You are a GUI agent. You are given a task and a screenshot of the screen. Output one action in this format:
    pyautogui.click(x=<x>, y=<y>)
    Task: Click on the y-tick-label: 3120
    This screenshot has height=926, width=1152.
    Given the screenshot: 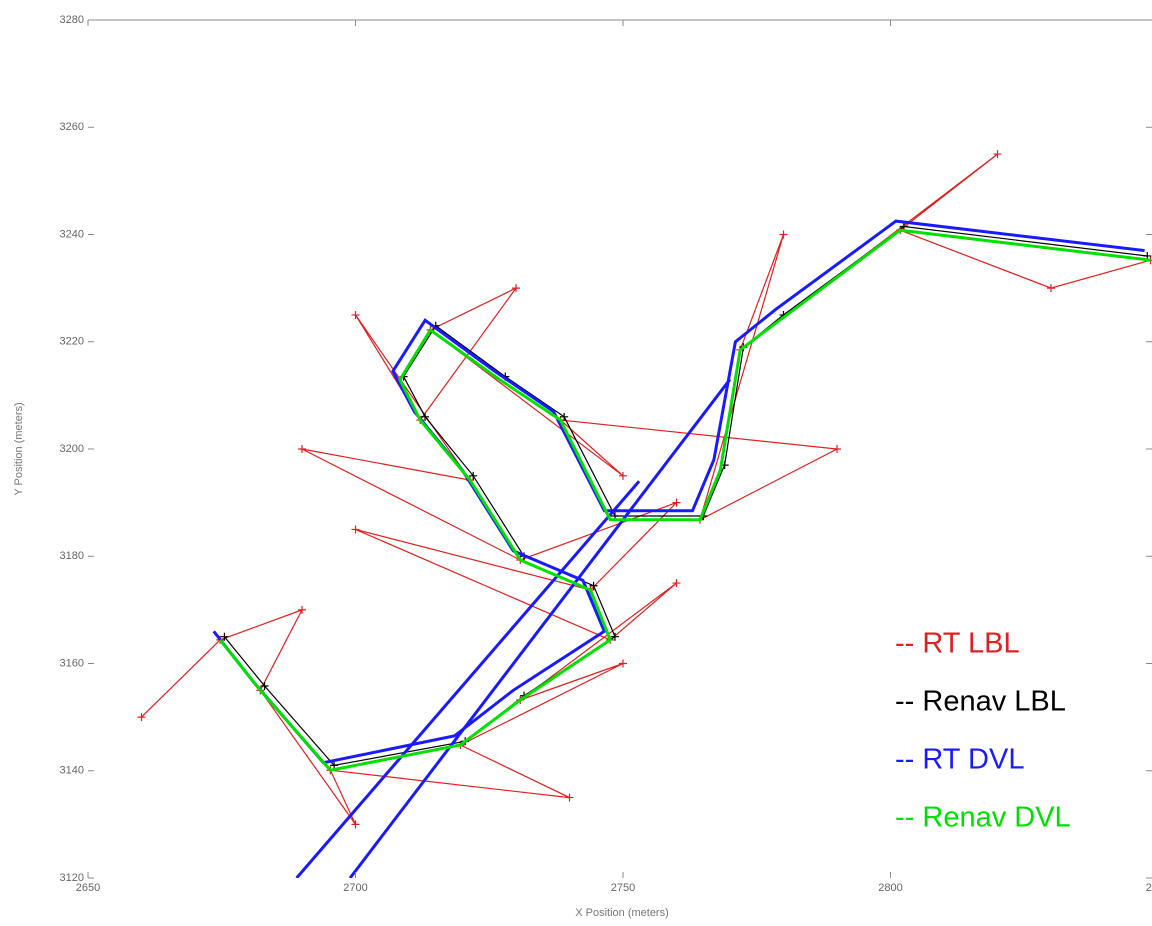 What is the action you would take?
    pyautogui.click(x=72, y=878)
    